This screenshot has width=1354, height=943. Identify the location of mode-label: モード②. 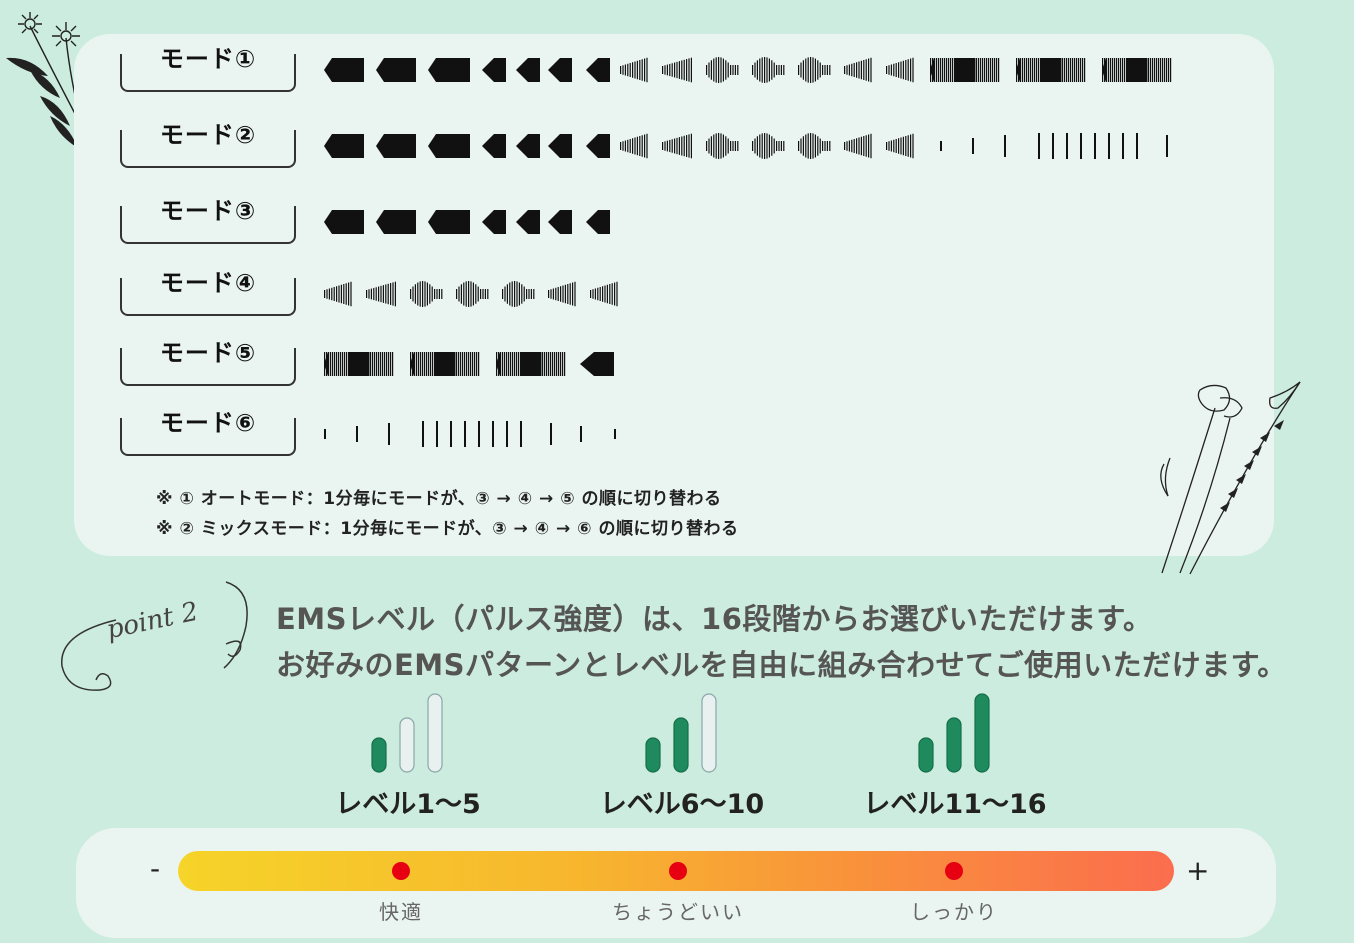
(208, 145).